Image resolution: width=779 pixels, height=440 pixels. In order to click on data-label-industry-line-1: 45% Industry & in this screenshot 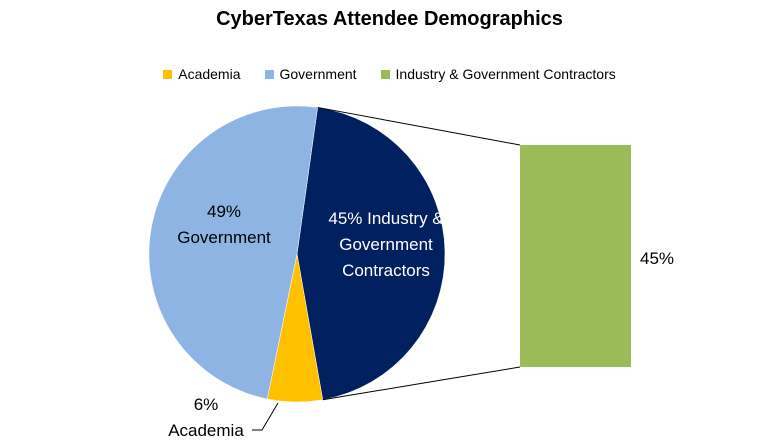, I will do `click(386, 218)`.